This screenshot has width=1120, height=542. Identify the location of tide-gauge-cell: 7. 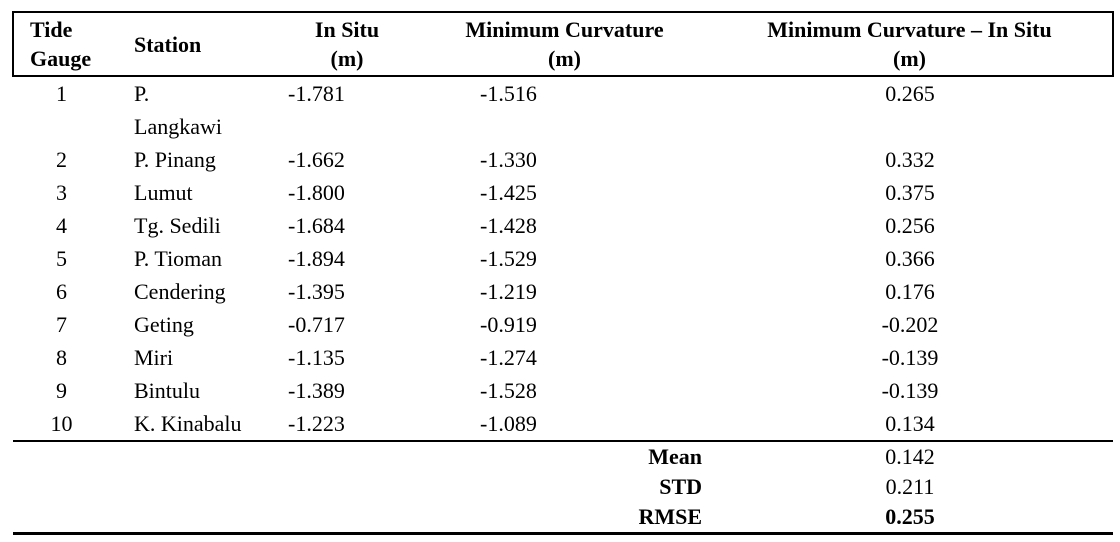
(61, 324).